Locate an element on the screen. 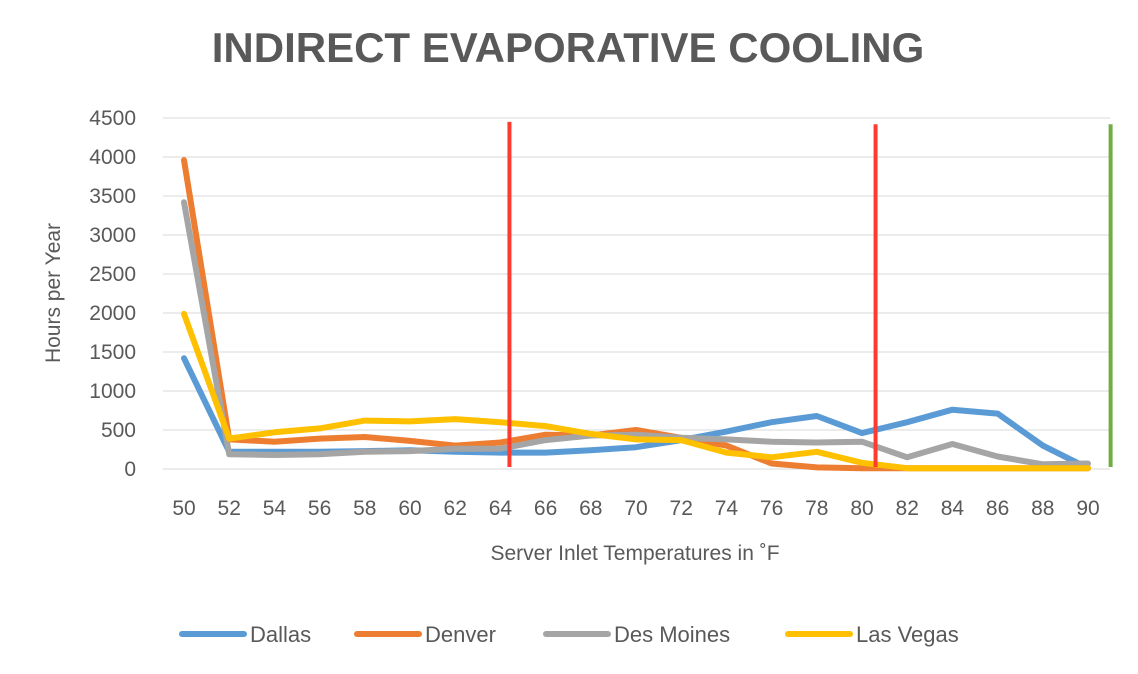 This screenshot has width=1138, height=674. y-tick-label: 0 is located at coordinates (130, 469).